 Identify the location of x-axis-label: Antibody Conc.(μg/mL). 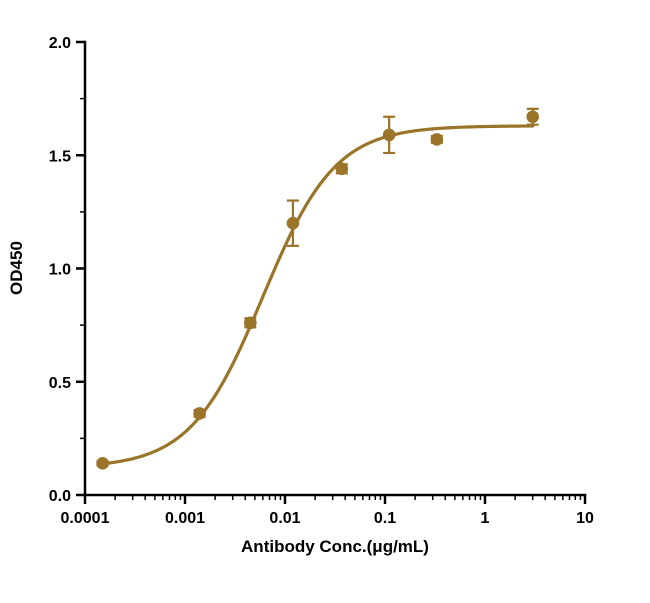
(335, 546).